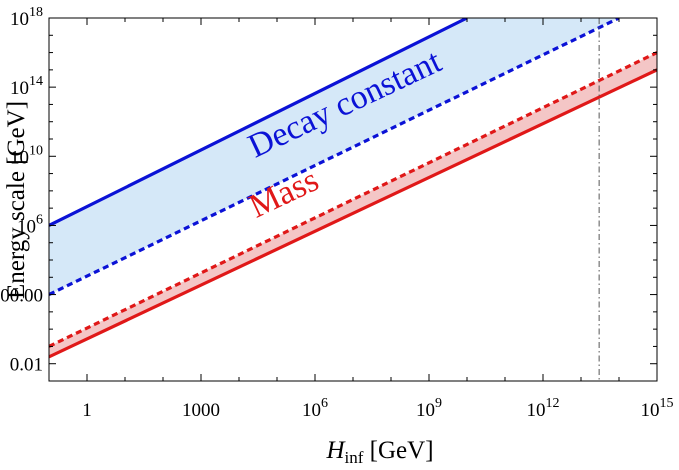 Image resolution: width=679 pixels, height=470 pixels. What do you see at coordinates (429, 408) in the screenshot?
I see `x-tick-label-3: 10⁹` at bounding box center [429, 408].